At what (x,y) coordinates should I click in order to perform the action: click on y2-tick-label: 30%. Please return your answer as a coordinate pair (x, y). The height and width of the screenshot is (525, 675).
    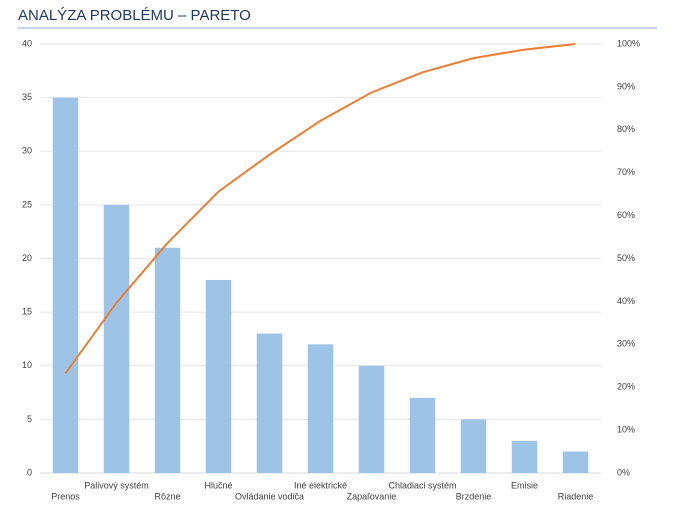
    Looking at the image, I should click on (626, 344).